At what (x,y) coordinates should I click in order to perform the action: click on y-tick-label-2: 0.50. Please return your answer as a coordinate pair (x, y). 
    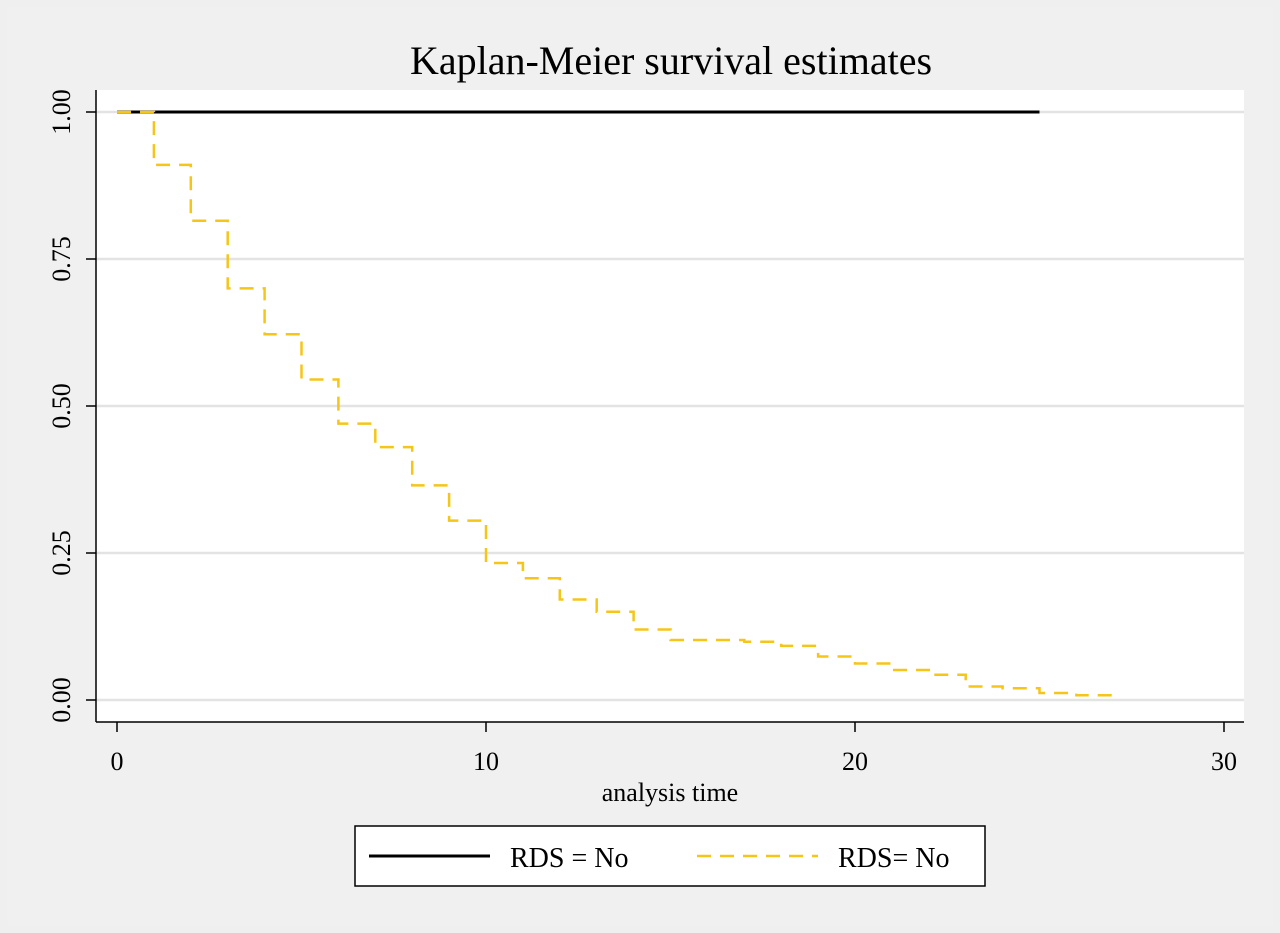
    Looking at the image, I should click on (61, 406).